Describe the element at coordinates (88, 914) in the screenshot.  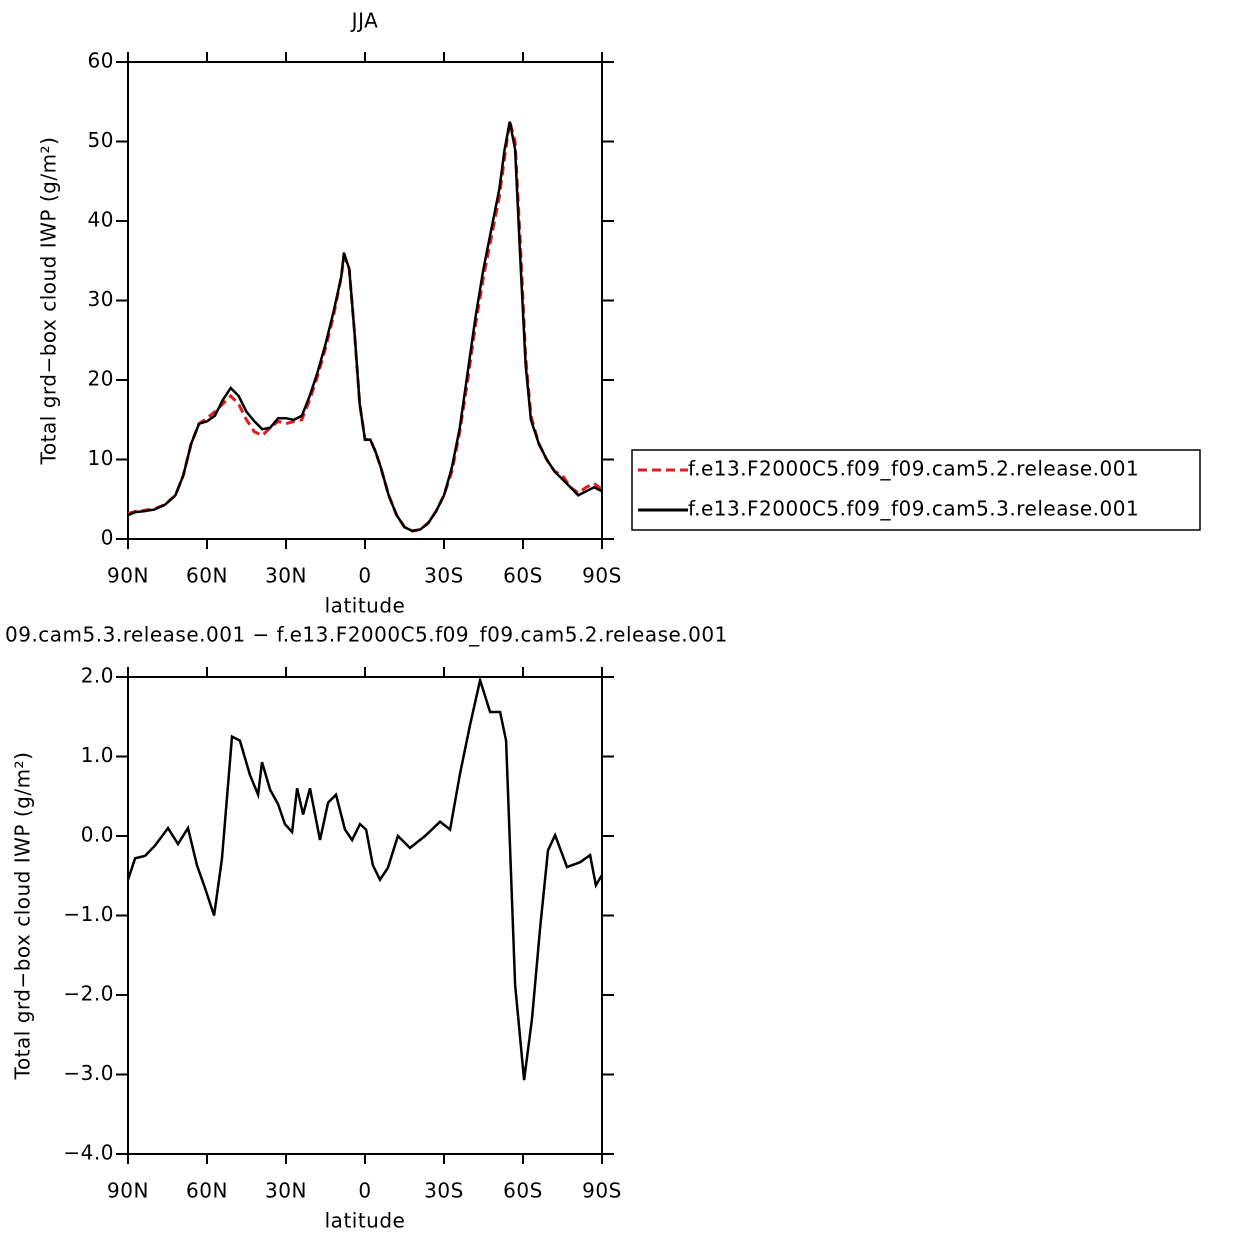
I see `y-tick-label: −1.0` at that location.